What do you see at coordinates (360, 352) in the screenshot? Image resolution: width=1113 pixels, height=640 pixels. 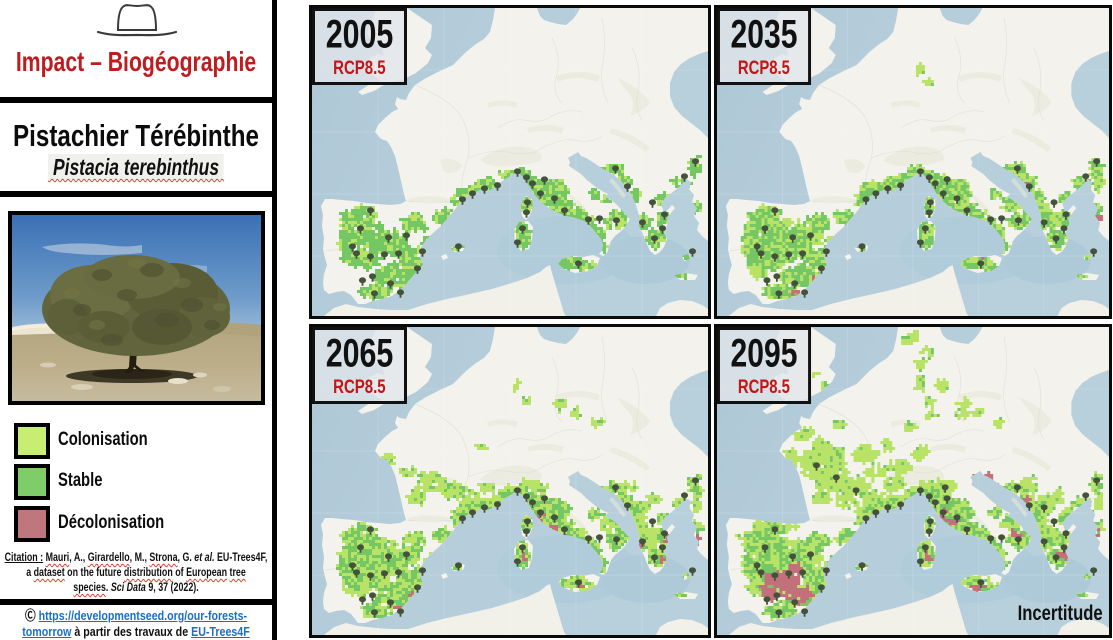 I see `svg-text: 2065` at bounding box center [360, 352].